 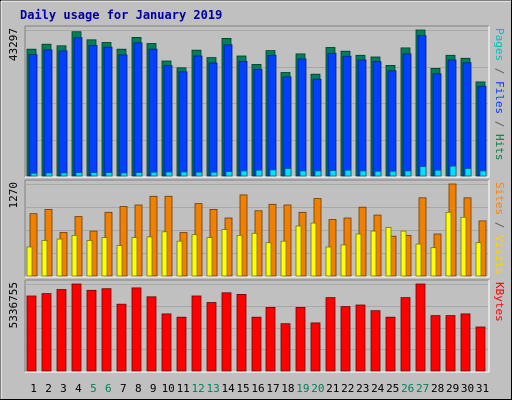 I want to click on x-label-day-19: 19, so click(x=302, y=388).